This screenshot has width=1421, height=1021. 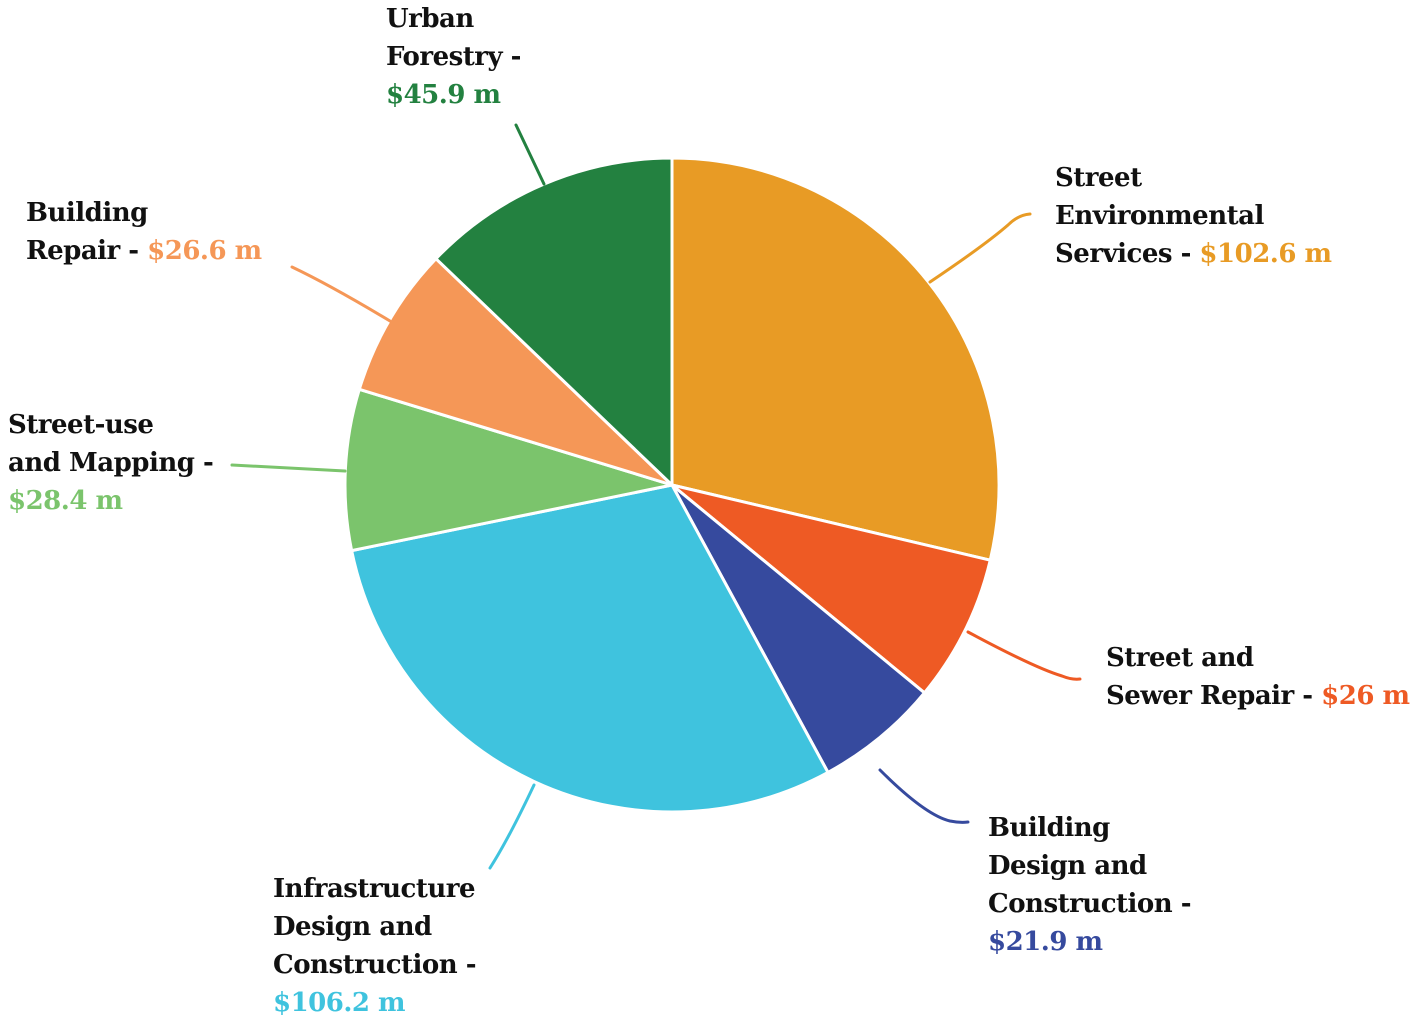 What do you see at coordinates (1123, 254) in the screenshot?
I see `label-line: Services -` at bounding box center [1123, 254].